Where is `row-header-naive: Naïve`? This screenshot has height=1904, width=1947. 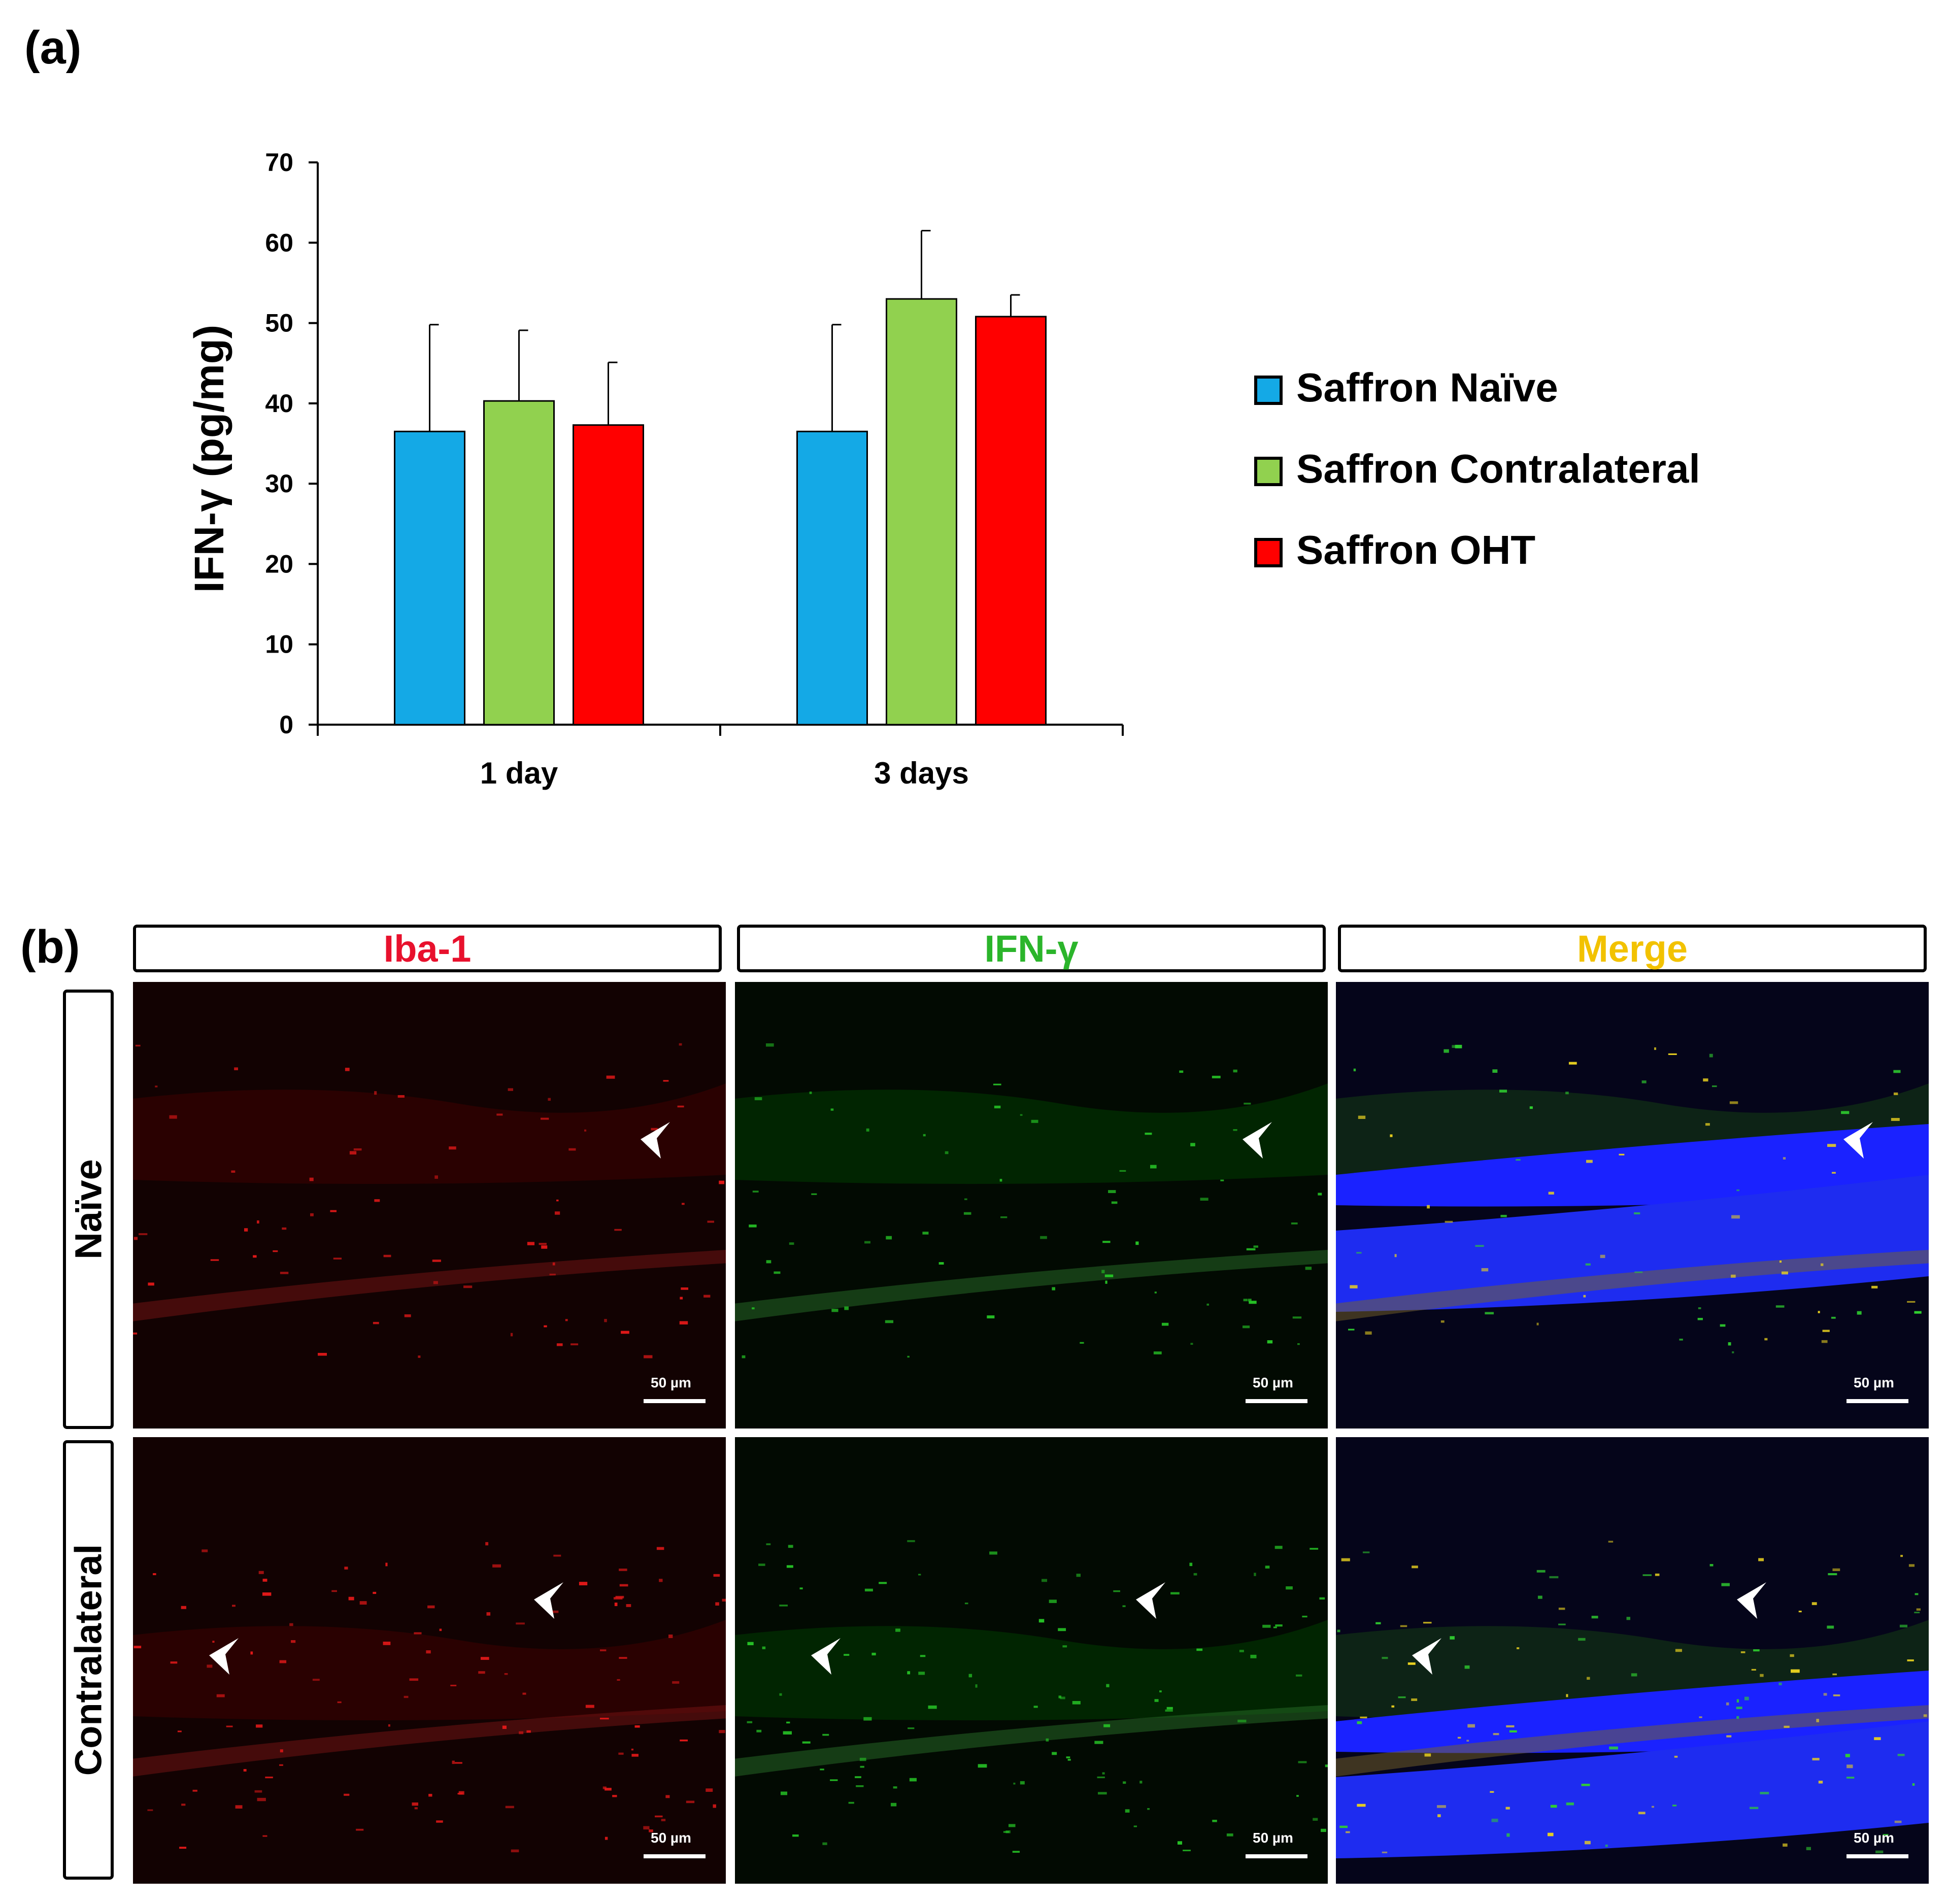
row-header-naive: Naïve is located at coordinates (88, 1210).